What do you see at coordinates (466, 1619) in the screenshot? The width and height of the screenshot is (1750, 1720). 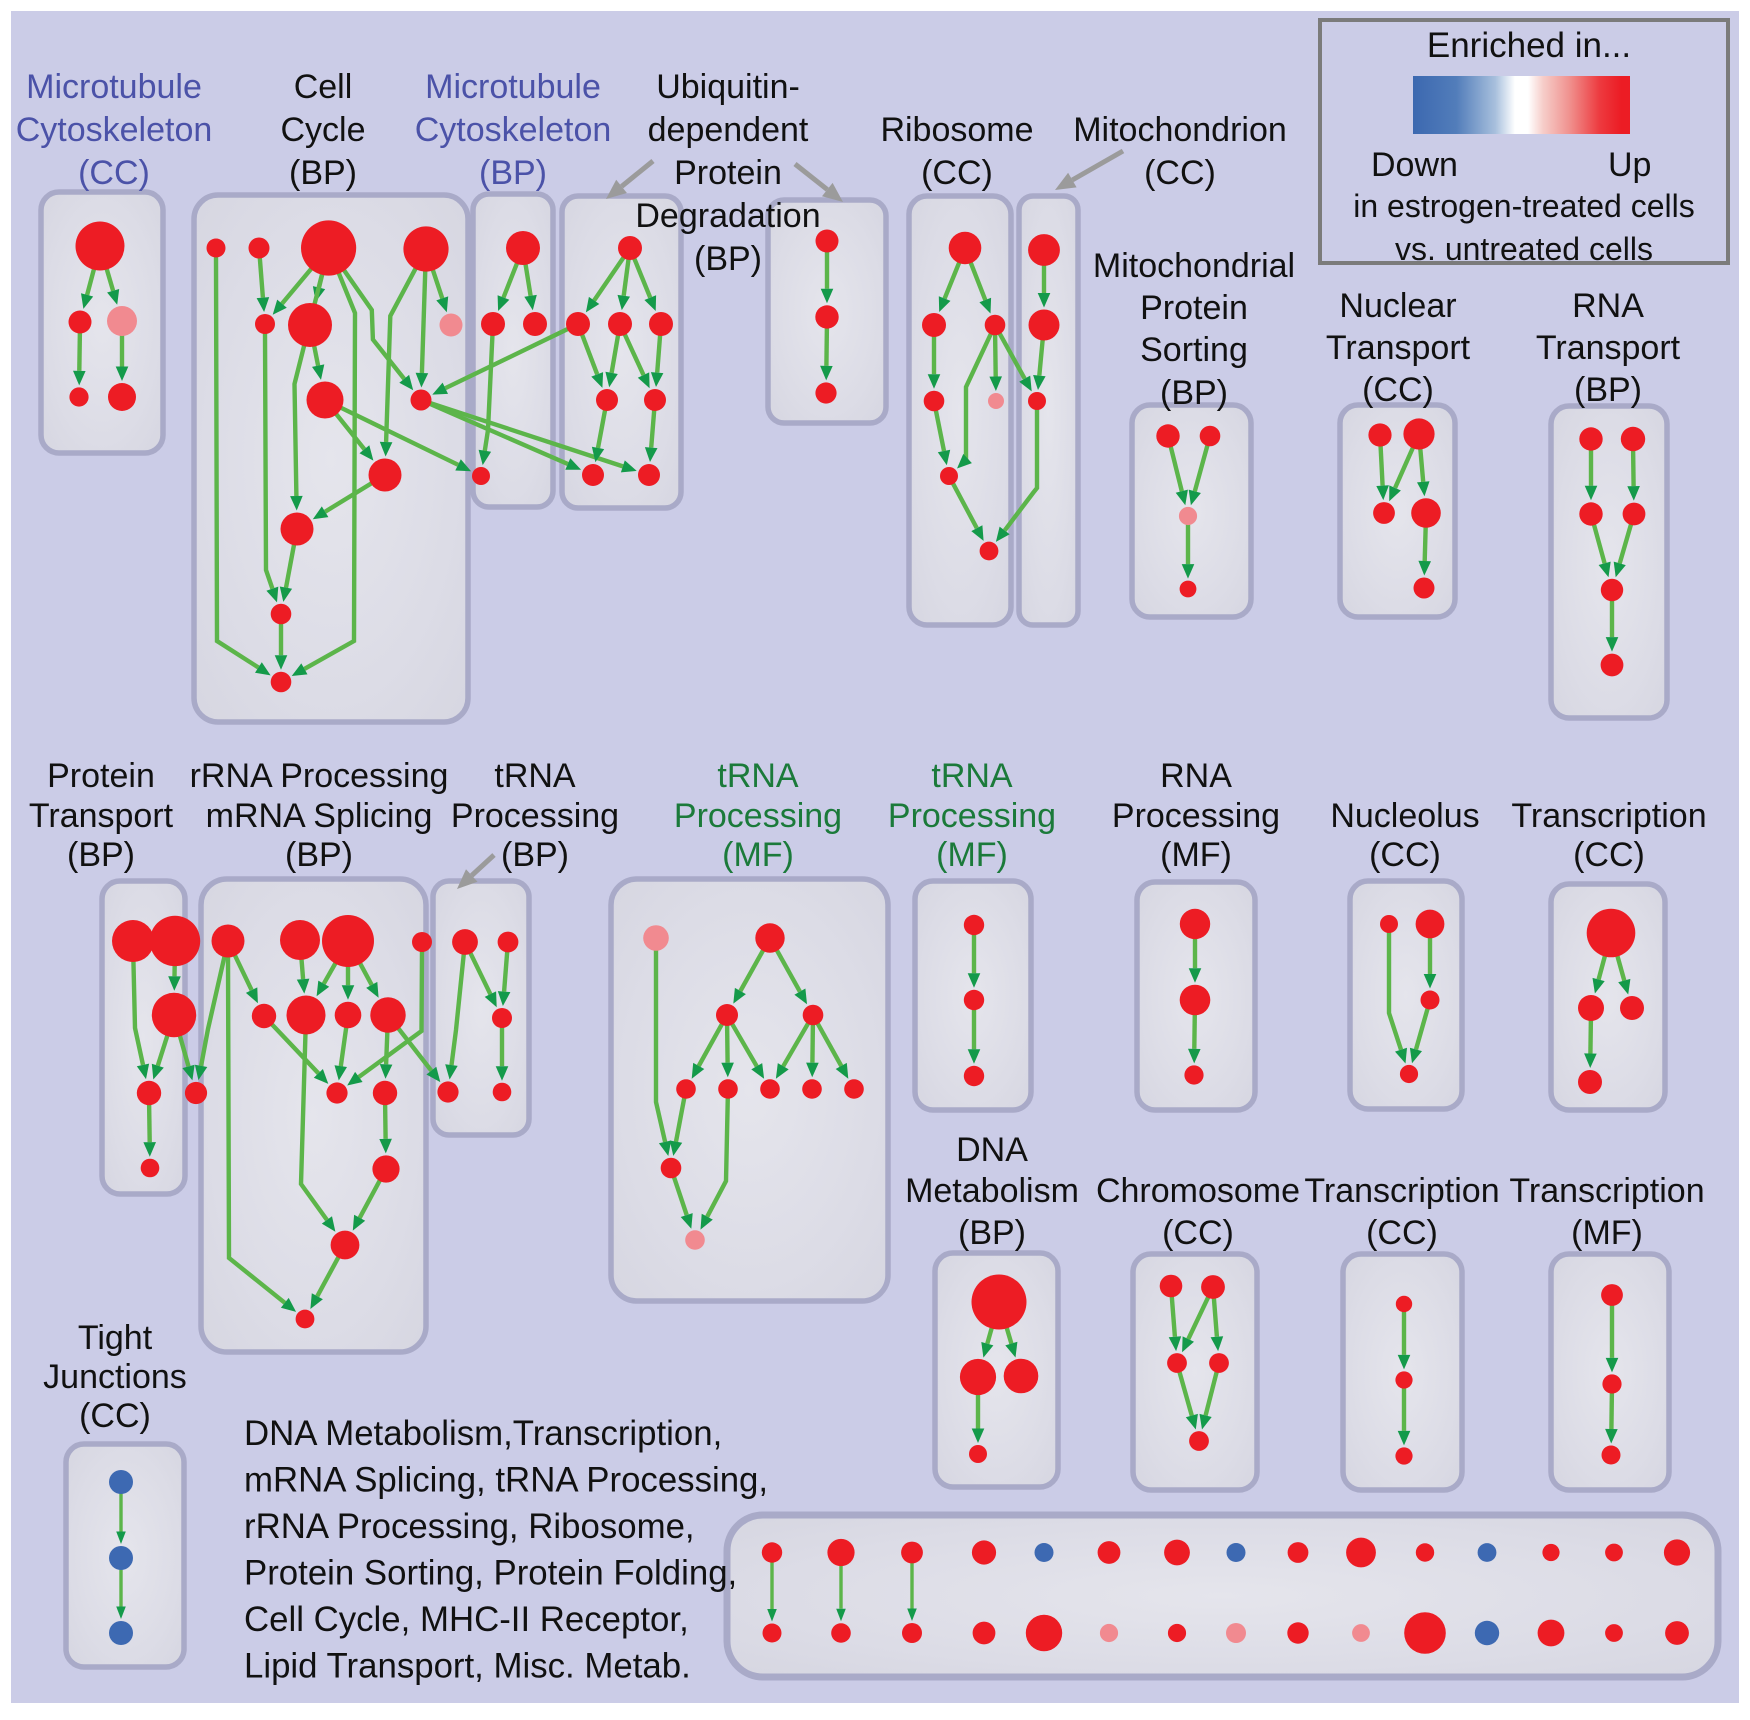 I see `svg-text: Cell Cycle, MHC-II Receptor,` at bounding box center [466, 1619].